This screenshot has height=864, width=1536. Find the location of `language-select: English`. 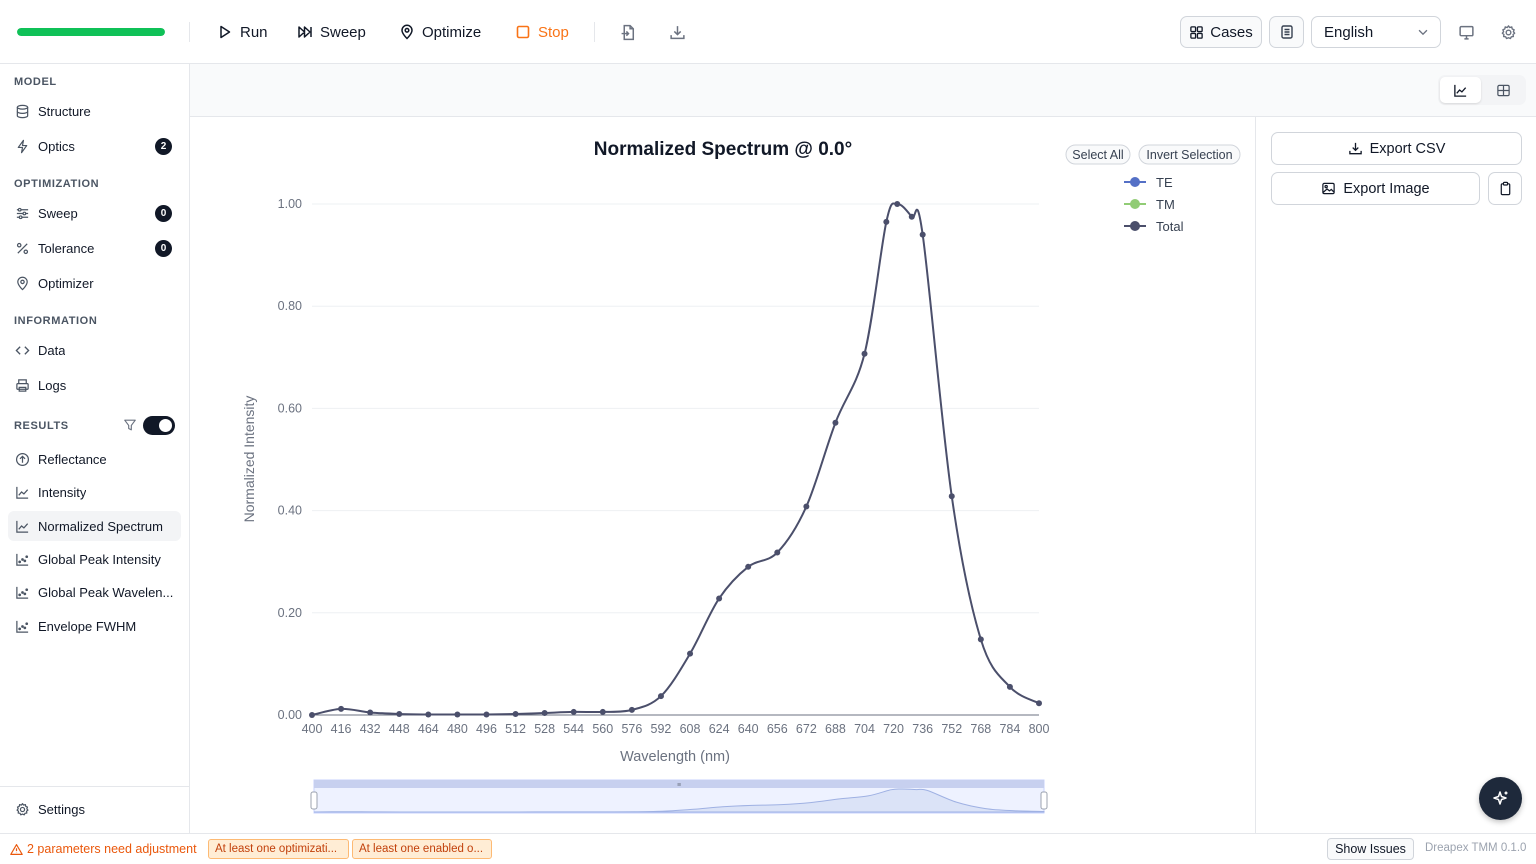

language-select: English is located at coordinates (1376, 32).